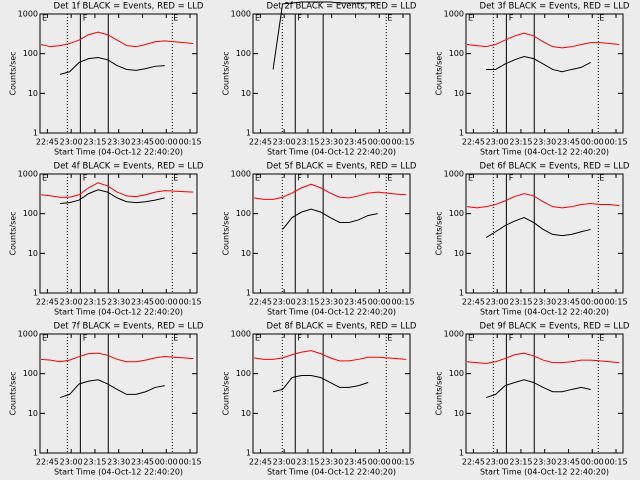  I want to click on chart-title: Det 8f BLACK = Events, RED = LLD, so click(342, 327).